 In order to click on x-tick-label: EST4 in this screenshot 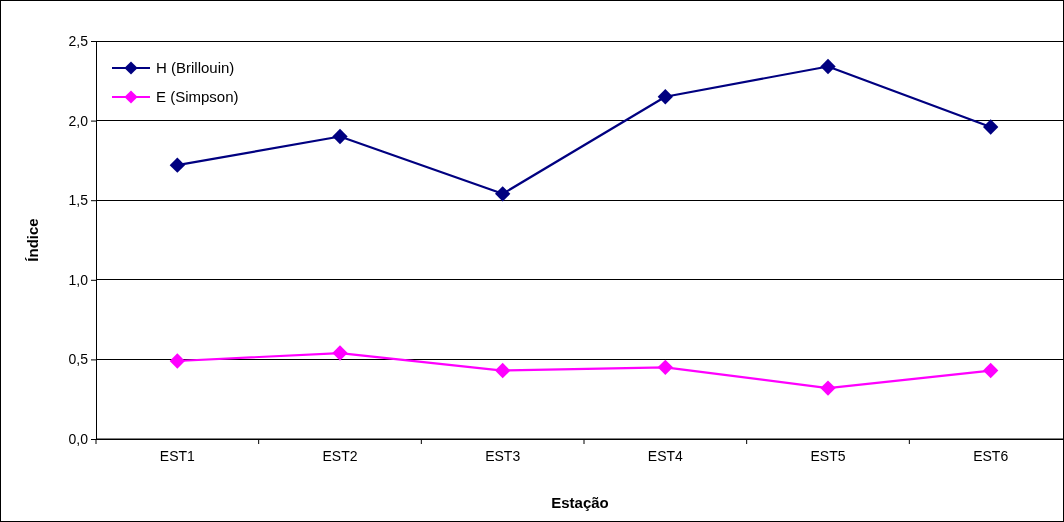, I will do `click(665, 455)`.